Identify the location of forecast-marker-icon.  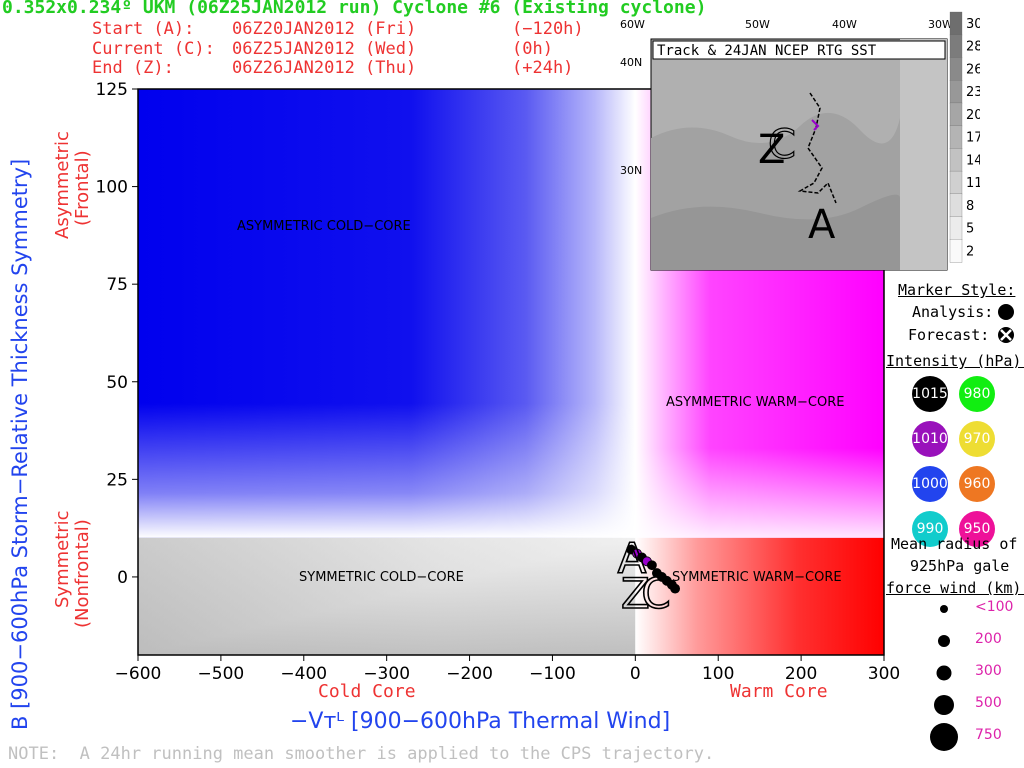
(1006, 335).